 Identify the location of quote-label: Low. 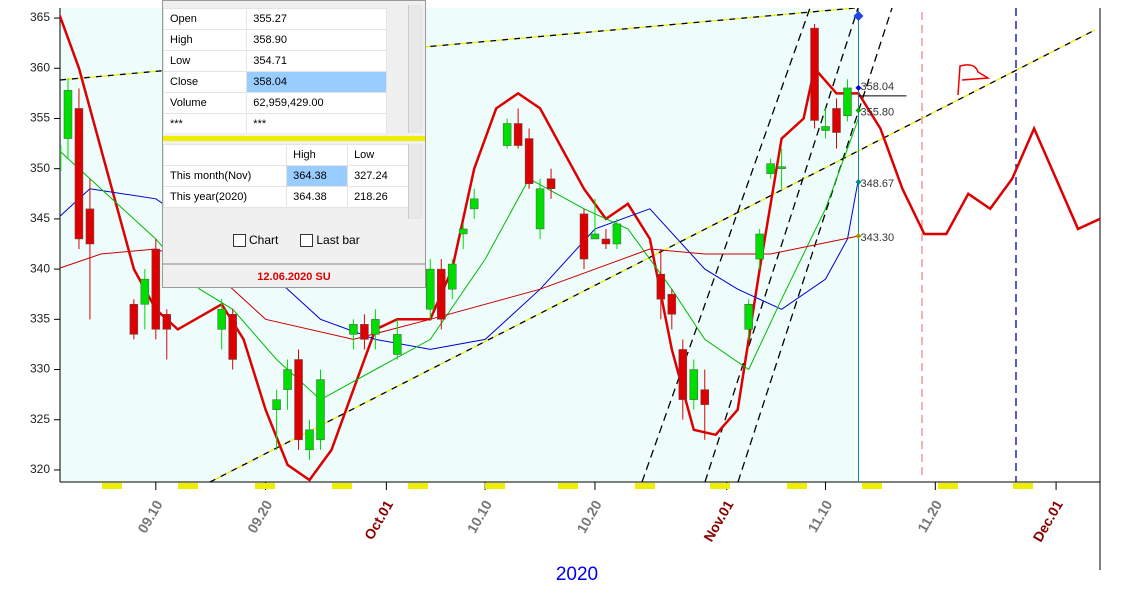
(205, 61).